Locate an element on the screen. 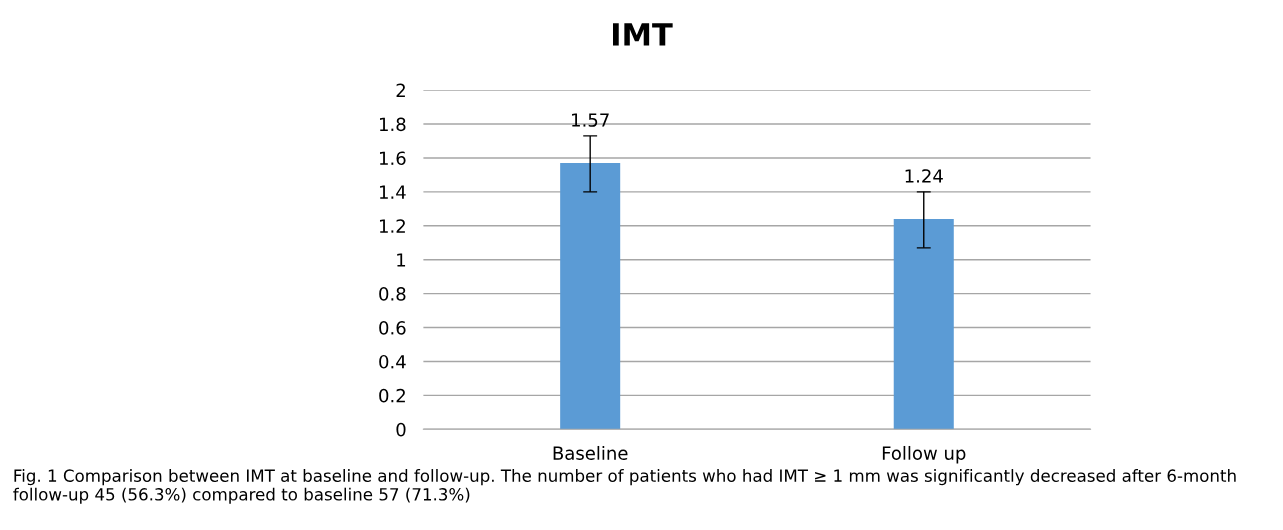  y-tick-label: 2 is located at coordinates (400, 90).